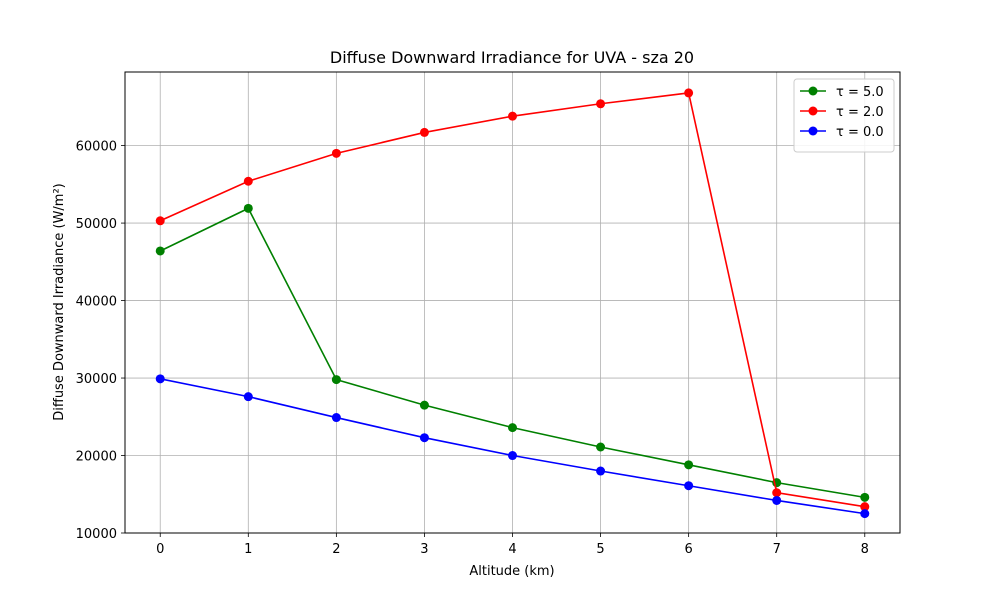 The height and width of the screenshot is (600, 1000). What do you see at coordinates (96, 147) in the screenshot?
I see `y-tick-label: 60000` at bounding box center [96, 147].